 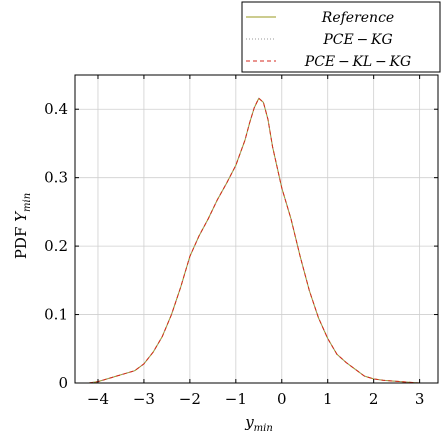 What do you see at coordinates (420, 399) in the screenshot?
I see `x-tick-label: 3` at bounding box center [420, 399].